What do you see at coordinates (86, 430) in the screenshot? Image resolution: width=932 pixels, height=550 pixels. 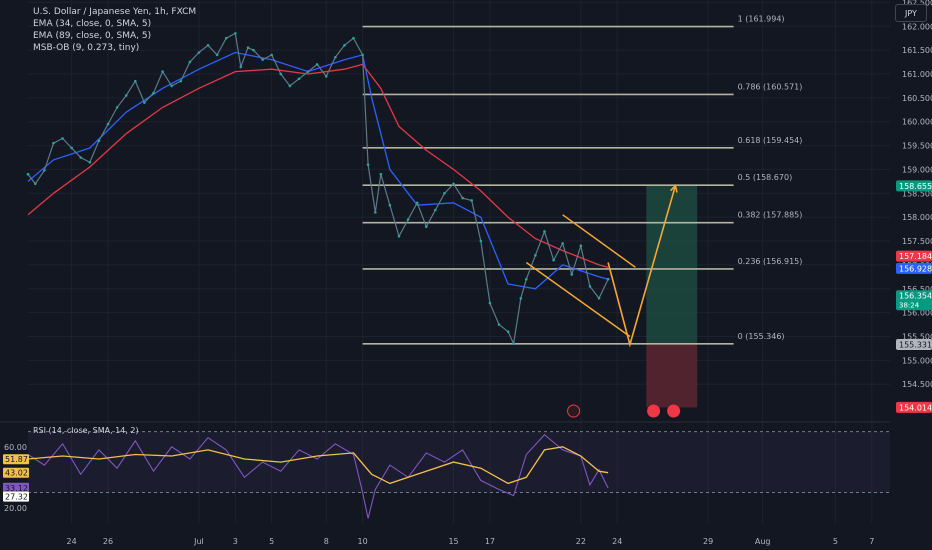 I see `legend-rsi: RSI (14, close, SMA, 14, 2)` at bounding box center [86, 430].